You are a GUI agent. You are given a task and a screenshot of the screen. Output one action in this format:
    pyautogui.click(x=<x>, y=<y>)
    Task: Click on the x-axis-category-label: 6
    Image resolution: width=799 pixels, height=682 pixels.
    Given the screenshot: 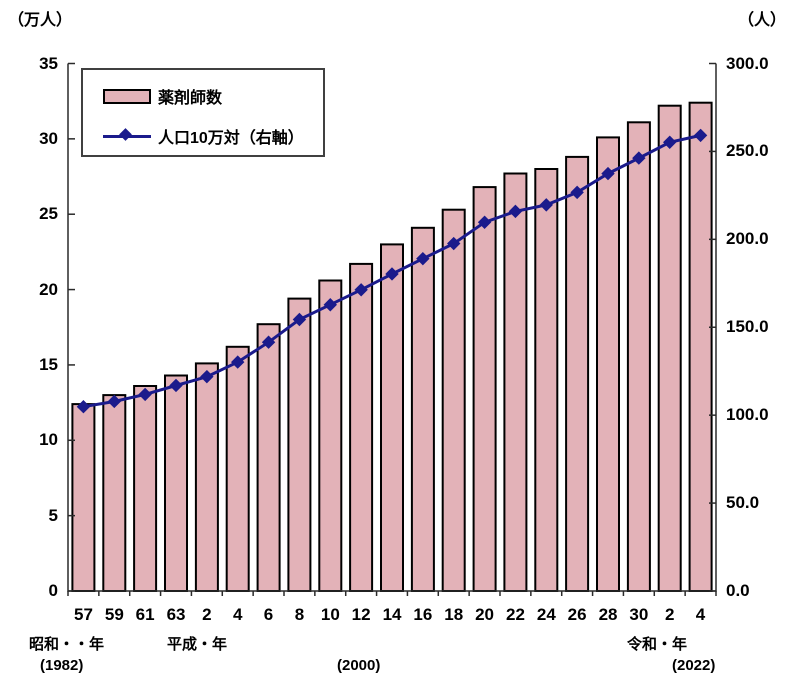 What is the action you would take?
    pyautogui.click(x=268, y=614)
    